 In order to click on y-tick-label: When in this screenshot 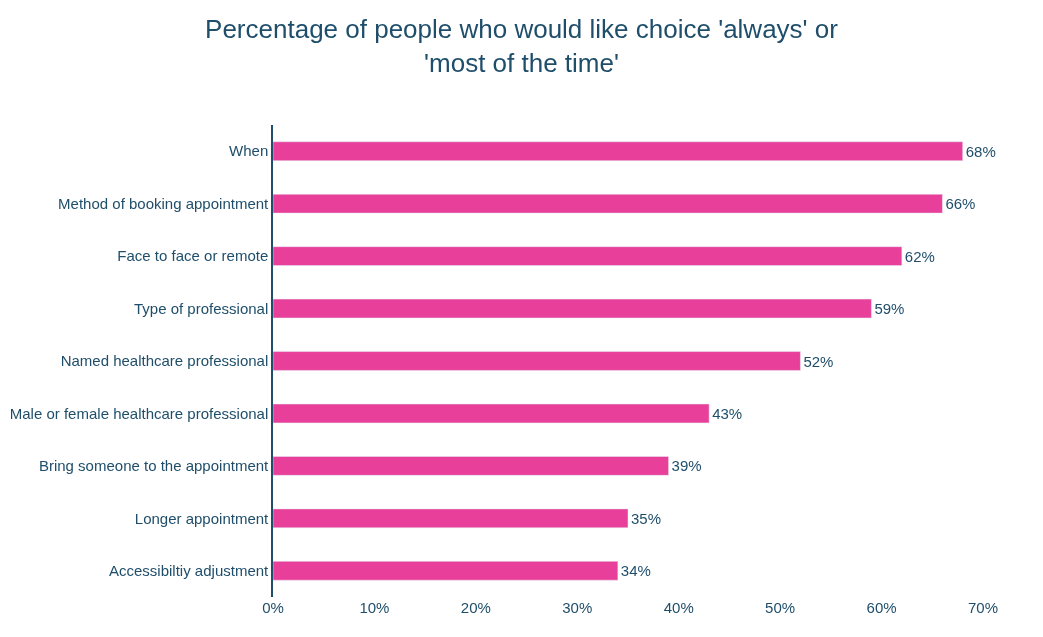, I will do `click(249, 151)`.